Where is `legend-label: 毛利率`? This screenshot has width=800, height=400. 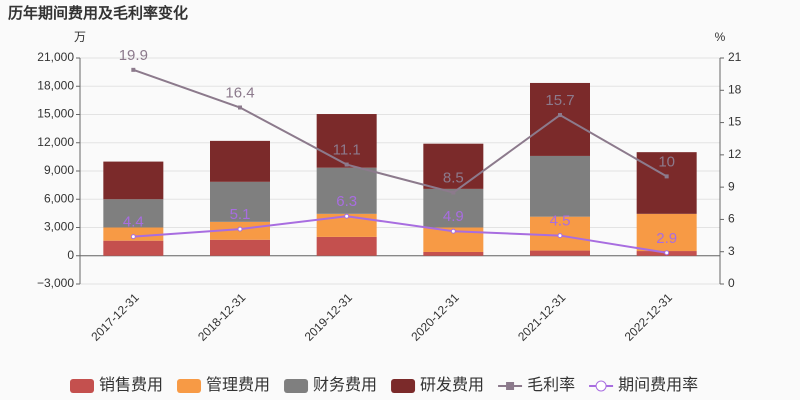 legend-label: 毛利率 is located at coordinates (551, 385).